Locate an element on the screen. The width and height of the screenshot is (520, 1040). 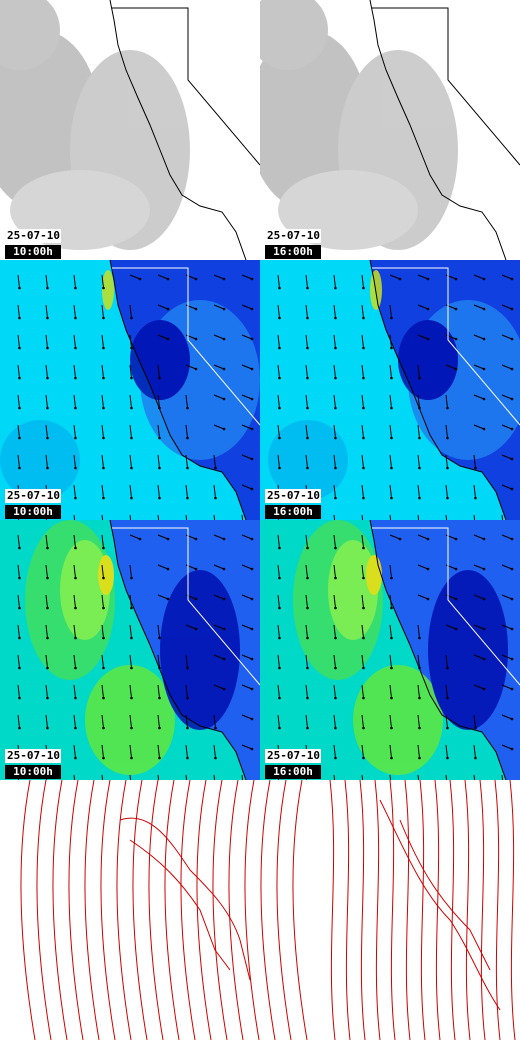
field is located at coordinates (130, 385).